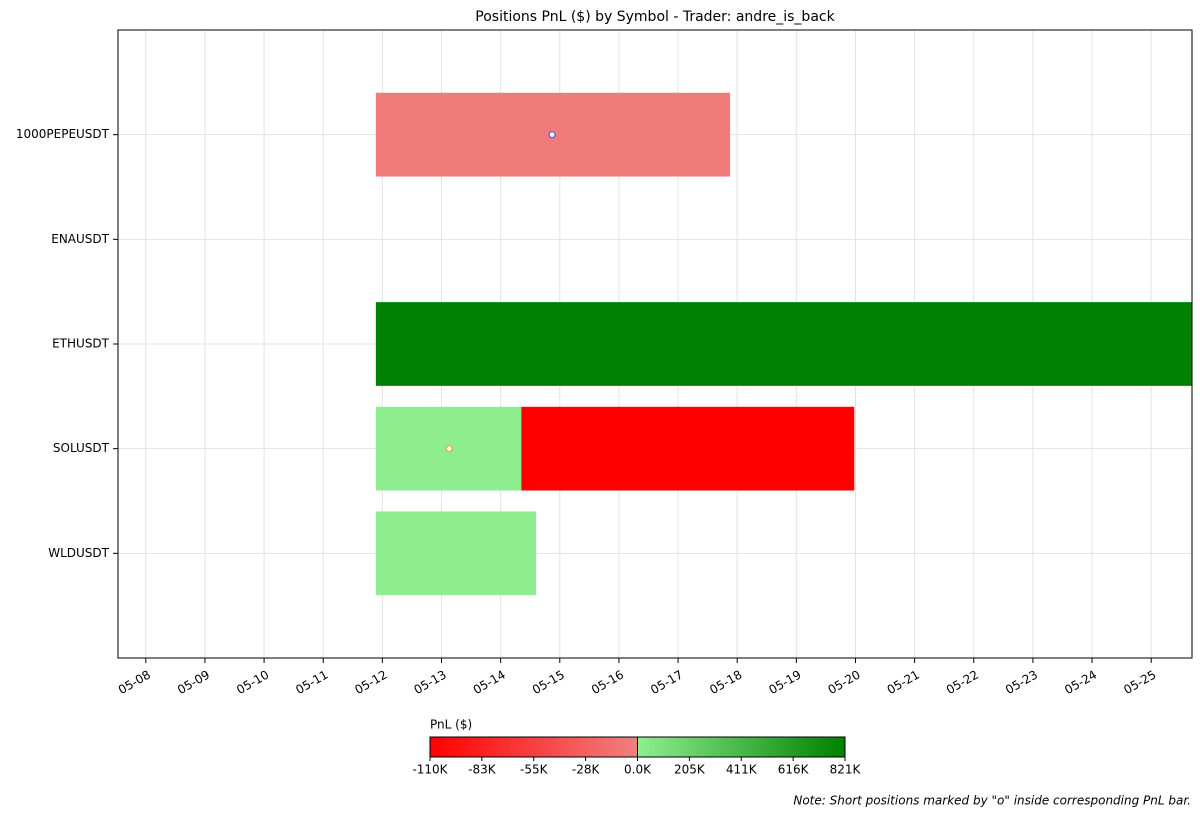  What do you see at coordinates (81, 448) in the screenshot?
I see `y-tick-label: SOLUSDT` at bounding box center [81, 448].